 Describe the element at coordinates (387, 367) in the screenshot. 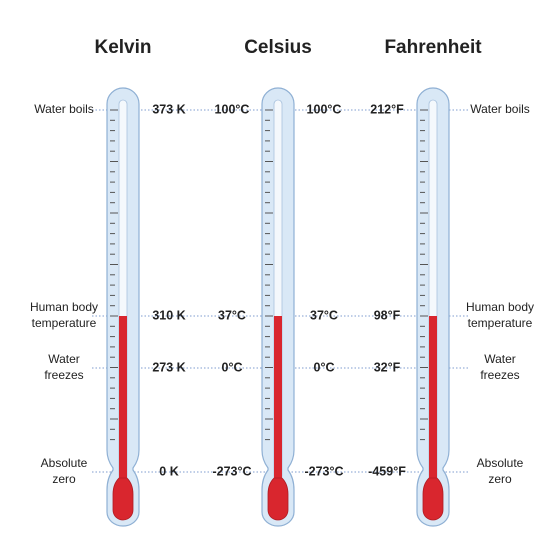

I see `value-label: 32°F` at that location.